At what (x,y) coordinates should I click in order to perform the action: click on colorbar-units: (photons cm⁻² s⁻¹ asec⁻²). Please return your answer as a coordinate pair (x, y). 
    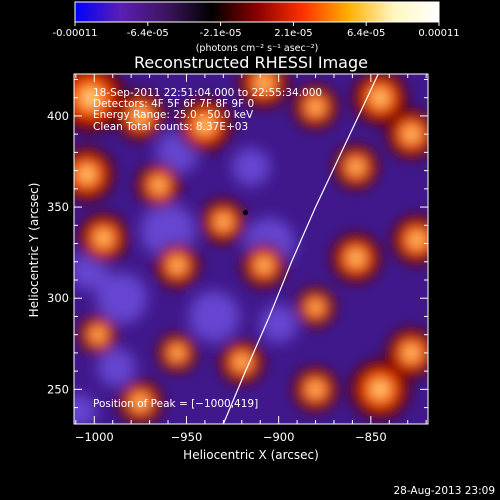
    Looking at the image, I should click on (257, 48).